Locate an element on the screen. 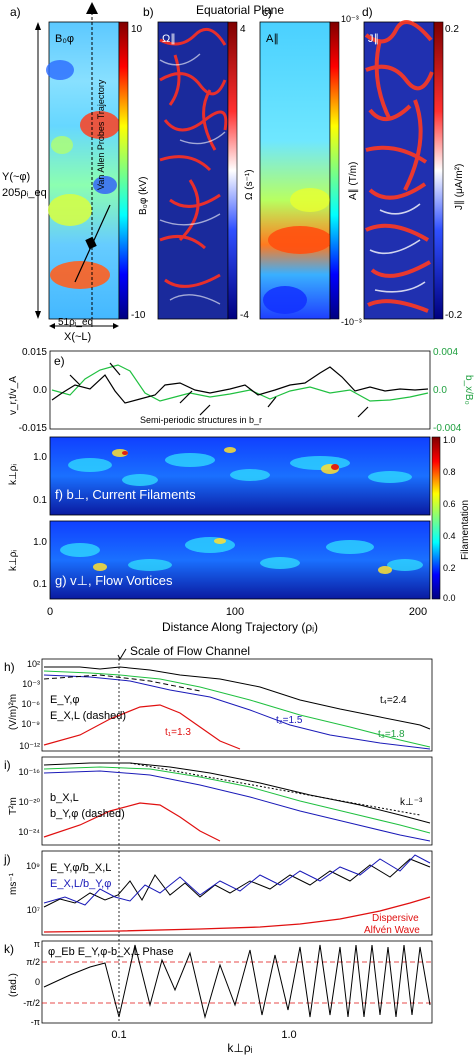  panel-j-ytick-1: 10⁷ is located at coordinates (33, 910).